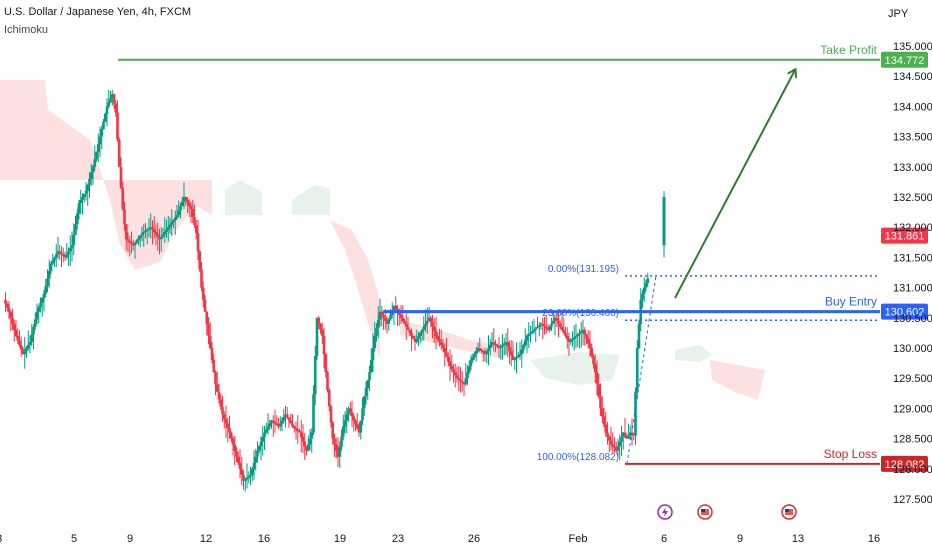 This screenshot has width=932, height=550. I want to click on fib-trend-line, so click(641, 369).